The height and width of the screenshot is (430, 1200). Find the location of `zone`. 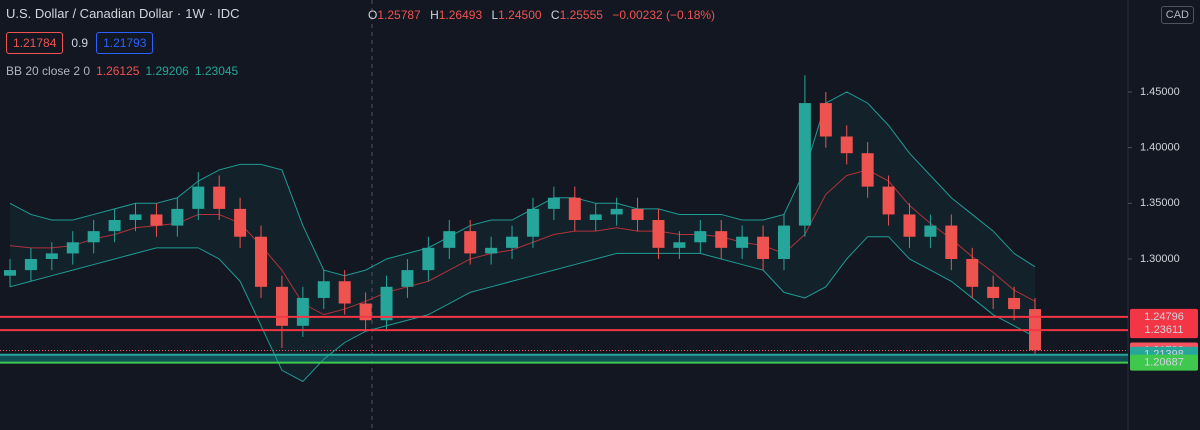

zone is located at coordinates (564, 358).